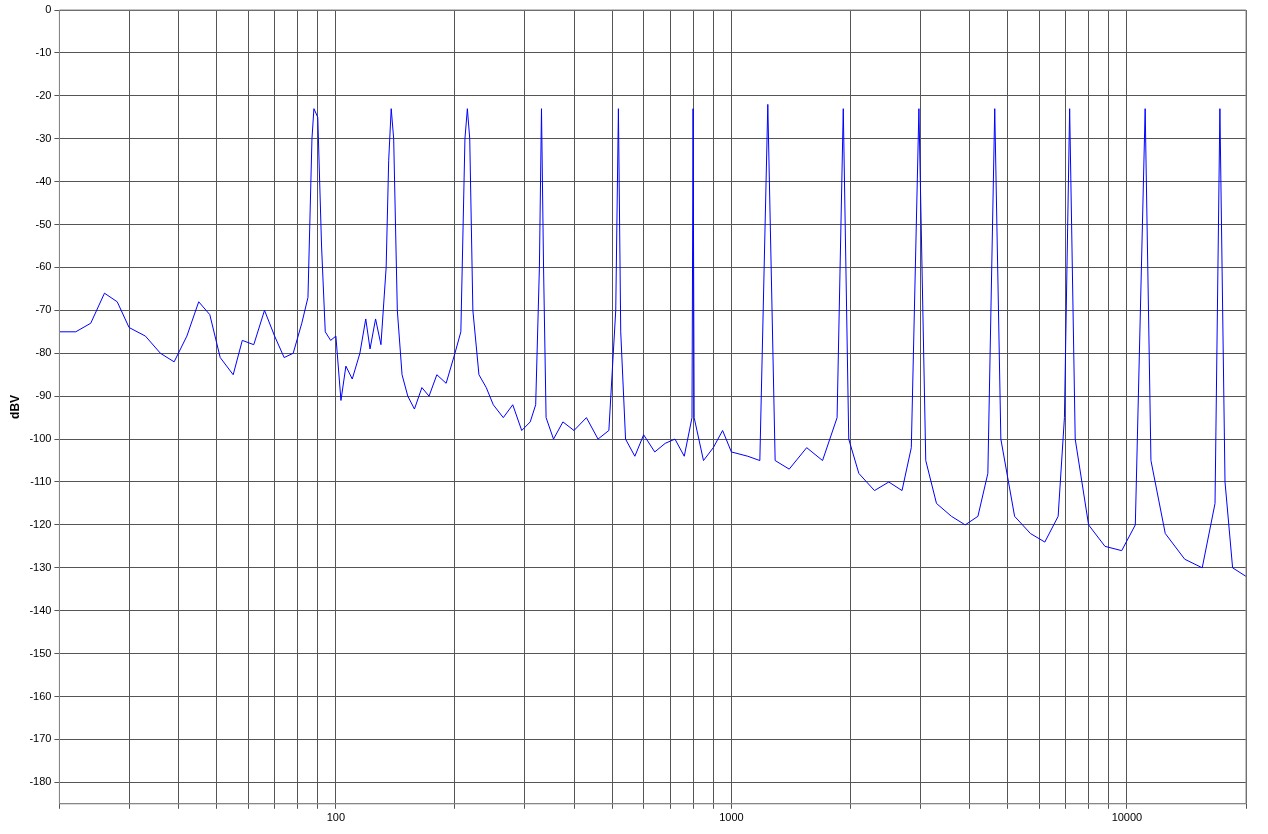  What do you see at coordinates (48, 9) in the screenshot?
I see `y-tick-label: 0` at bounding box center [48, 9].